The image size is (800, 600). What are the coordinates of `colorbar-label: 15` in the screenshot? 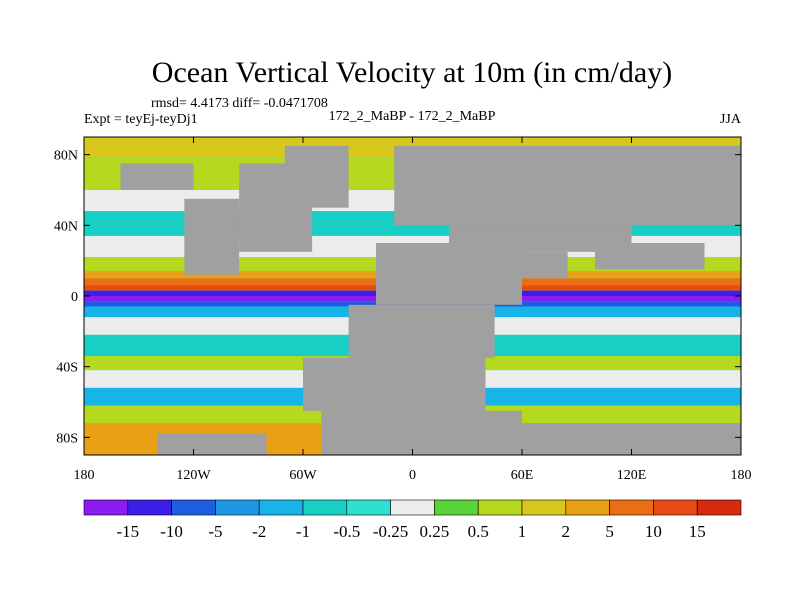 It's located at (697, 531).